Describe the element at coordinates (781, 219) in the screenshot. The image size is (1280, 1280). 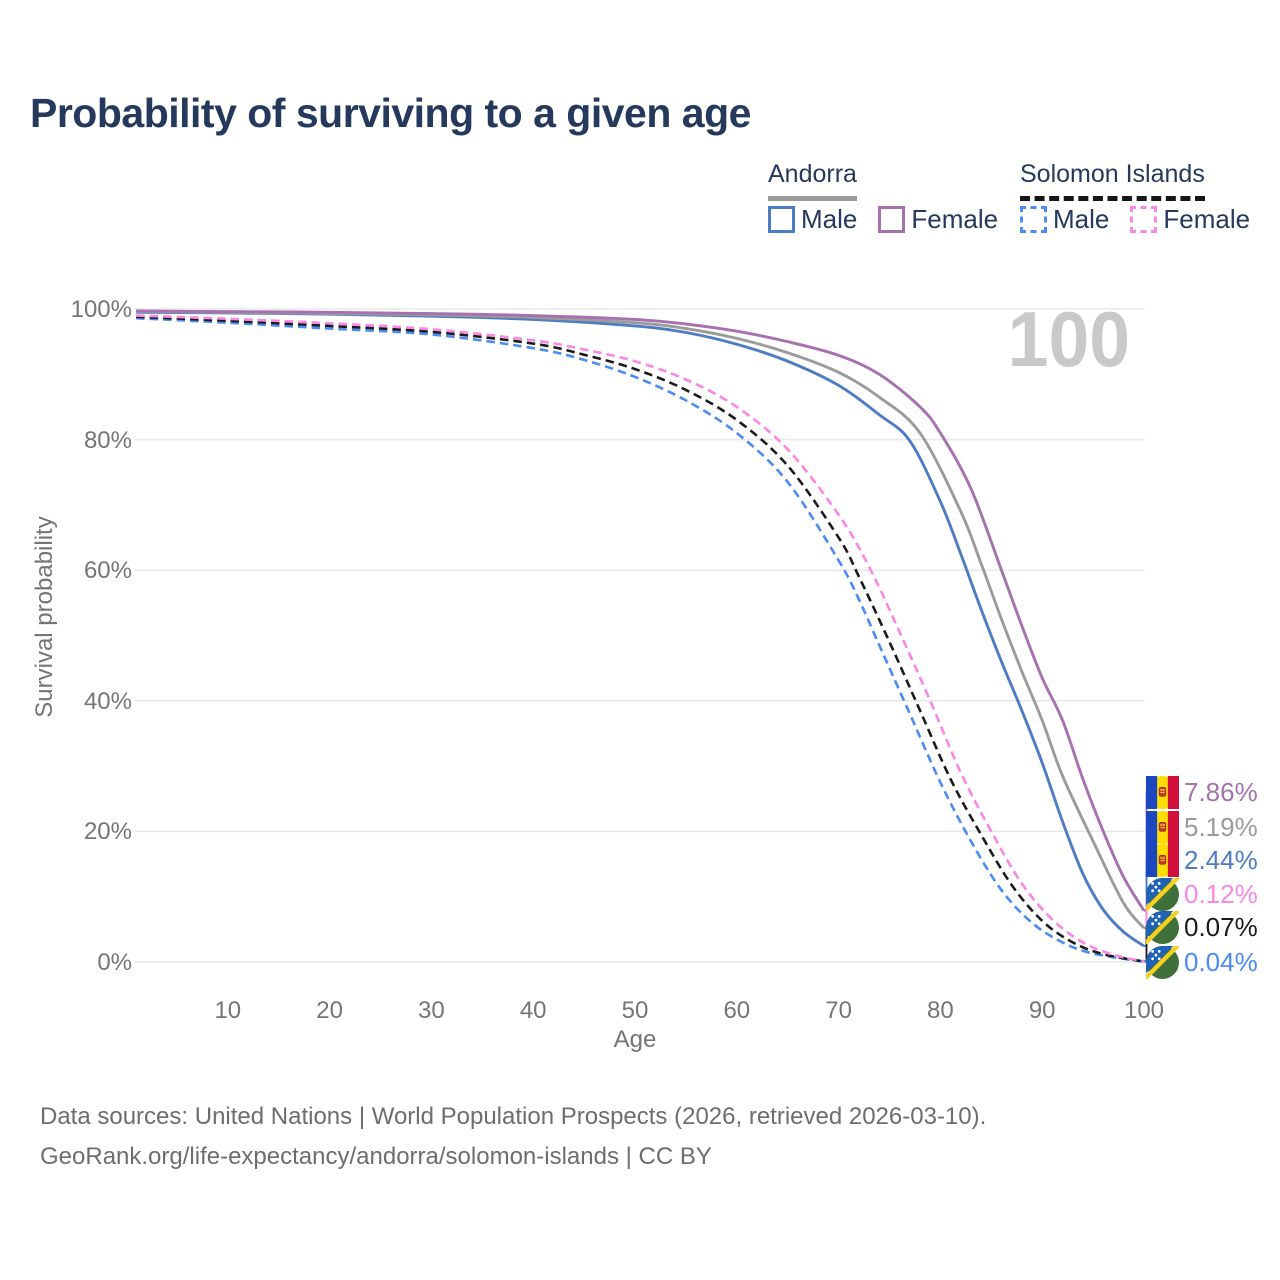
I see `andorra-male-line-swatch-icon` at that location.